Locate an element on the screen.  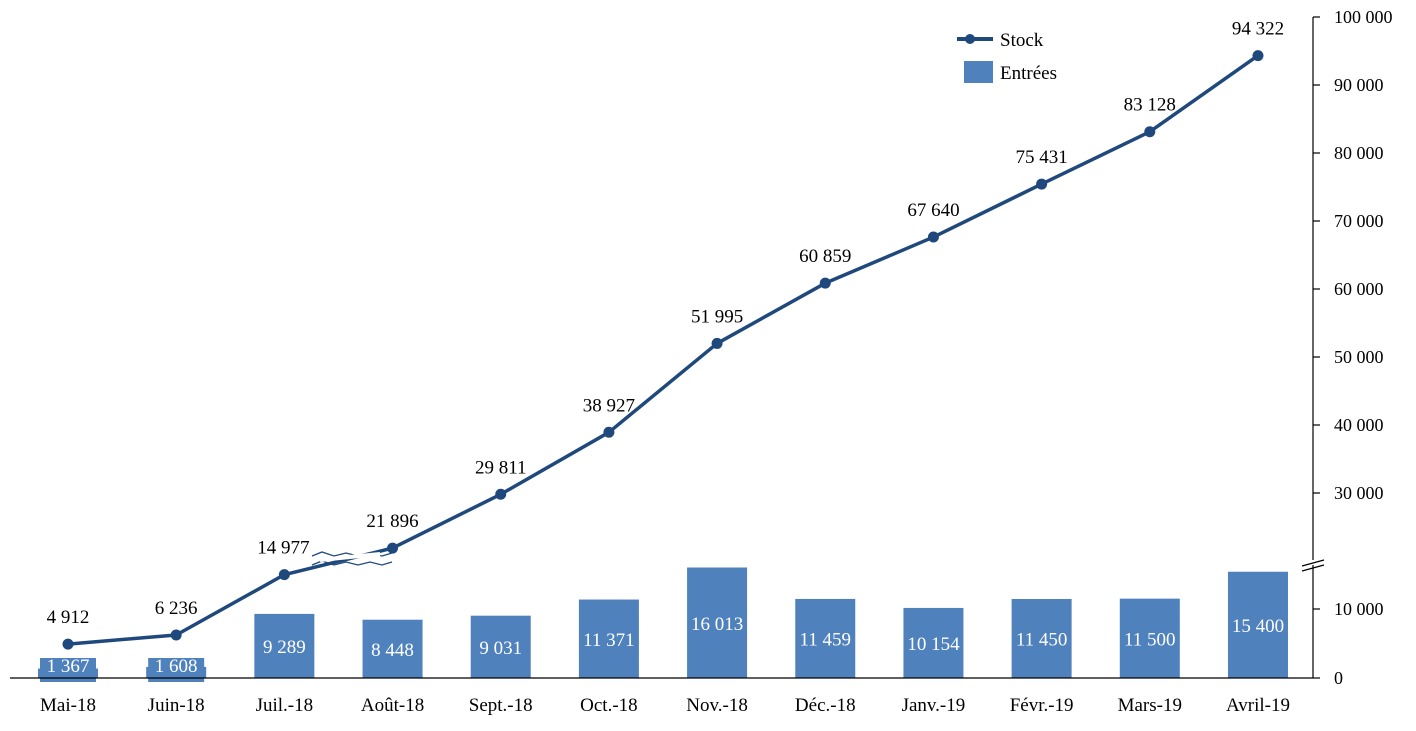
stock-data-label: 75 431 is located at coordinates (1041, 157).